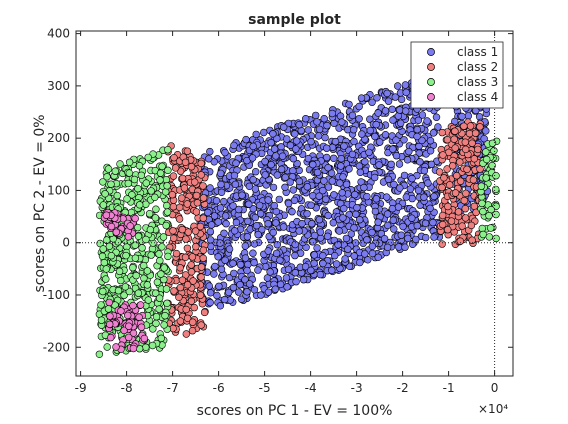  Describe the element at coordinates (495, 388) in the screenshot. I see `x-tick-label: 0` at that location.